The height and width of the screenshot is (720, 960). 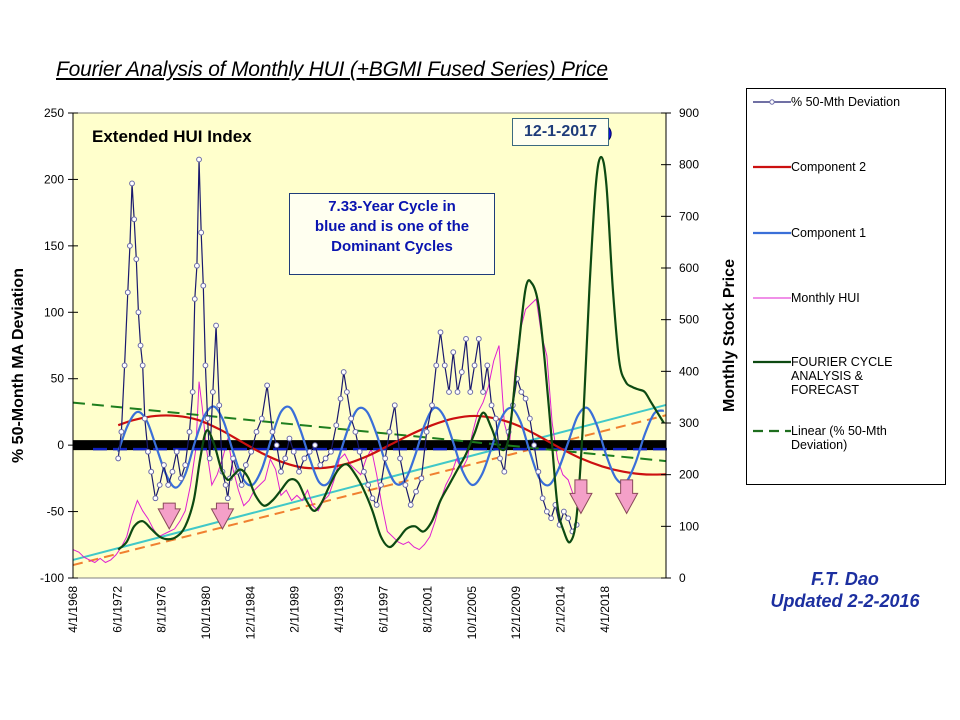 I want to click on y2-tick-label: 600, so click(x=689, y=268).